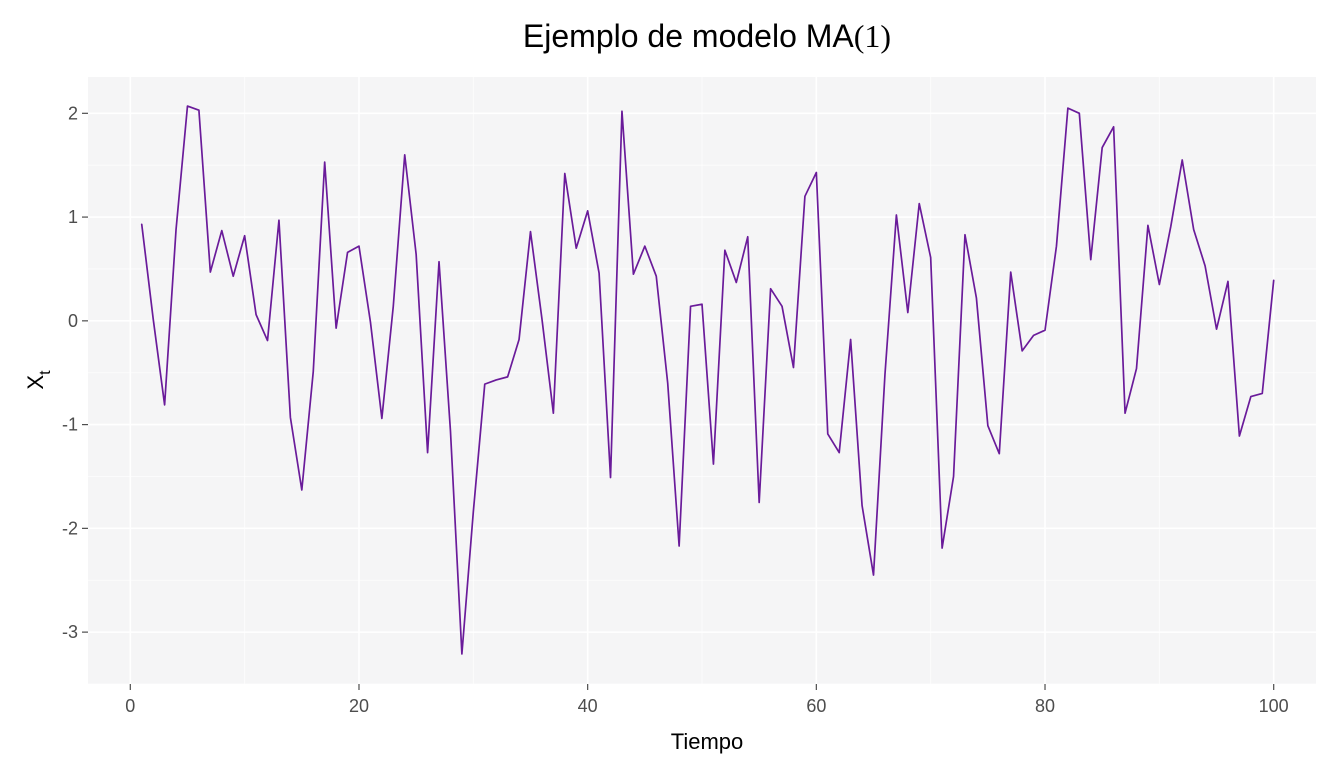 This screenshot has width=1344, height=768. Describe the element at coordinates (73, 113) in the screenshot. I see `y-tick-label: 2` at that location.